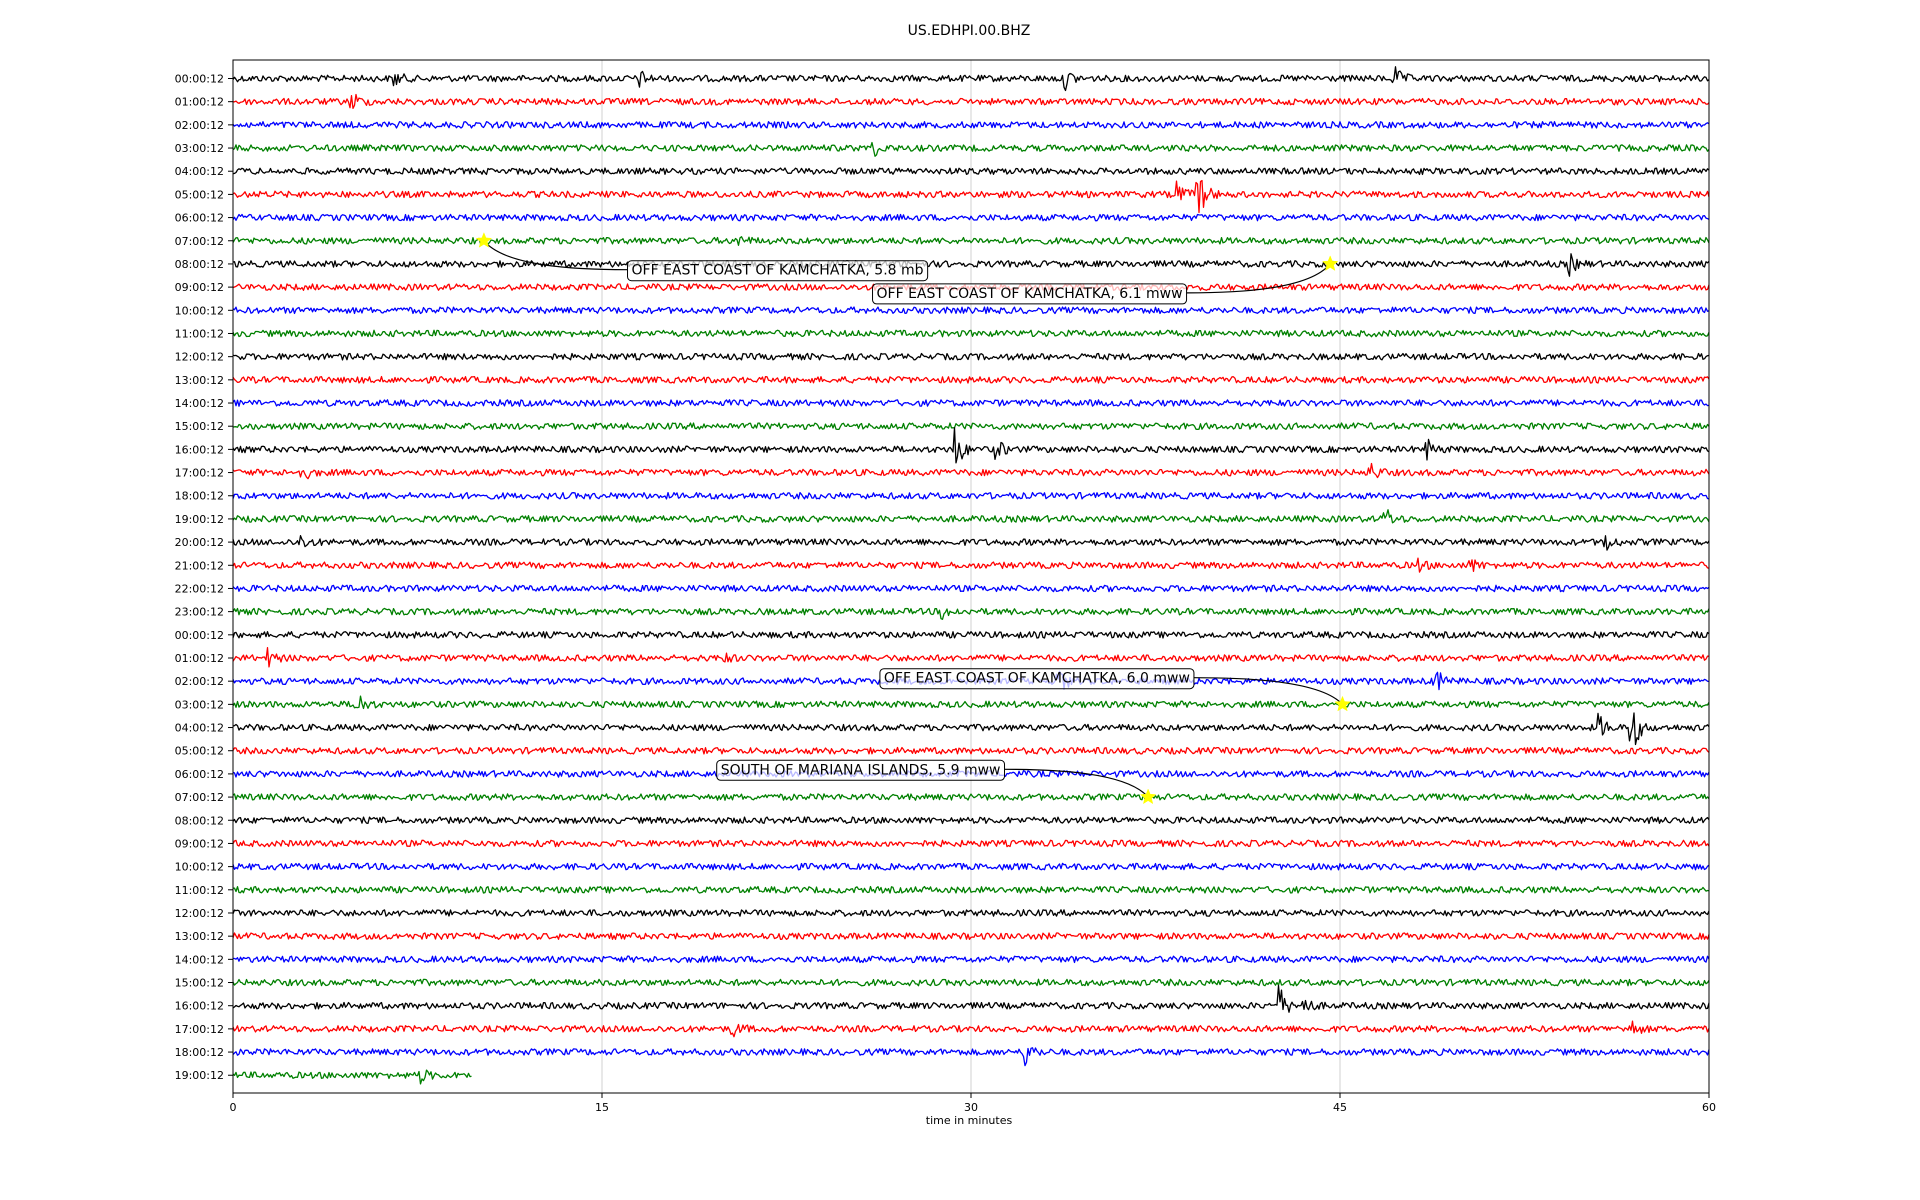 This screenshot has width=1920, height=1200. I want to click on event-annotation-label: OFF EAST COAST OF KAMCHATKA, 5.8 mb, so click(778, 271).